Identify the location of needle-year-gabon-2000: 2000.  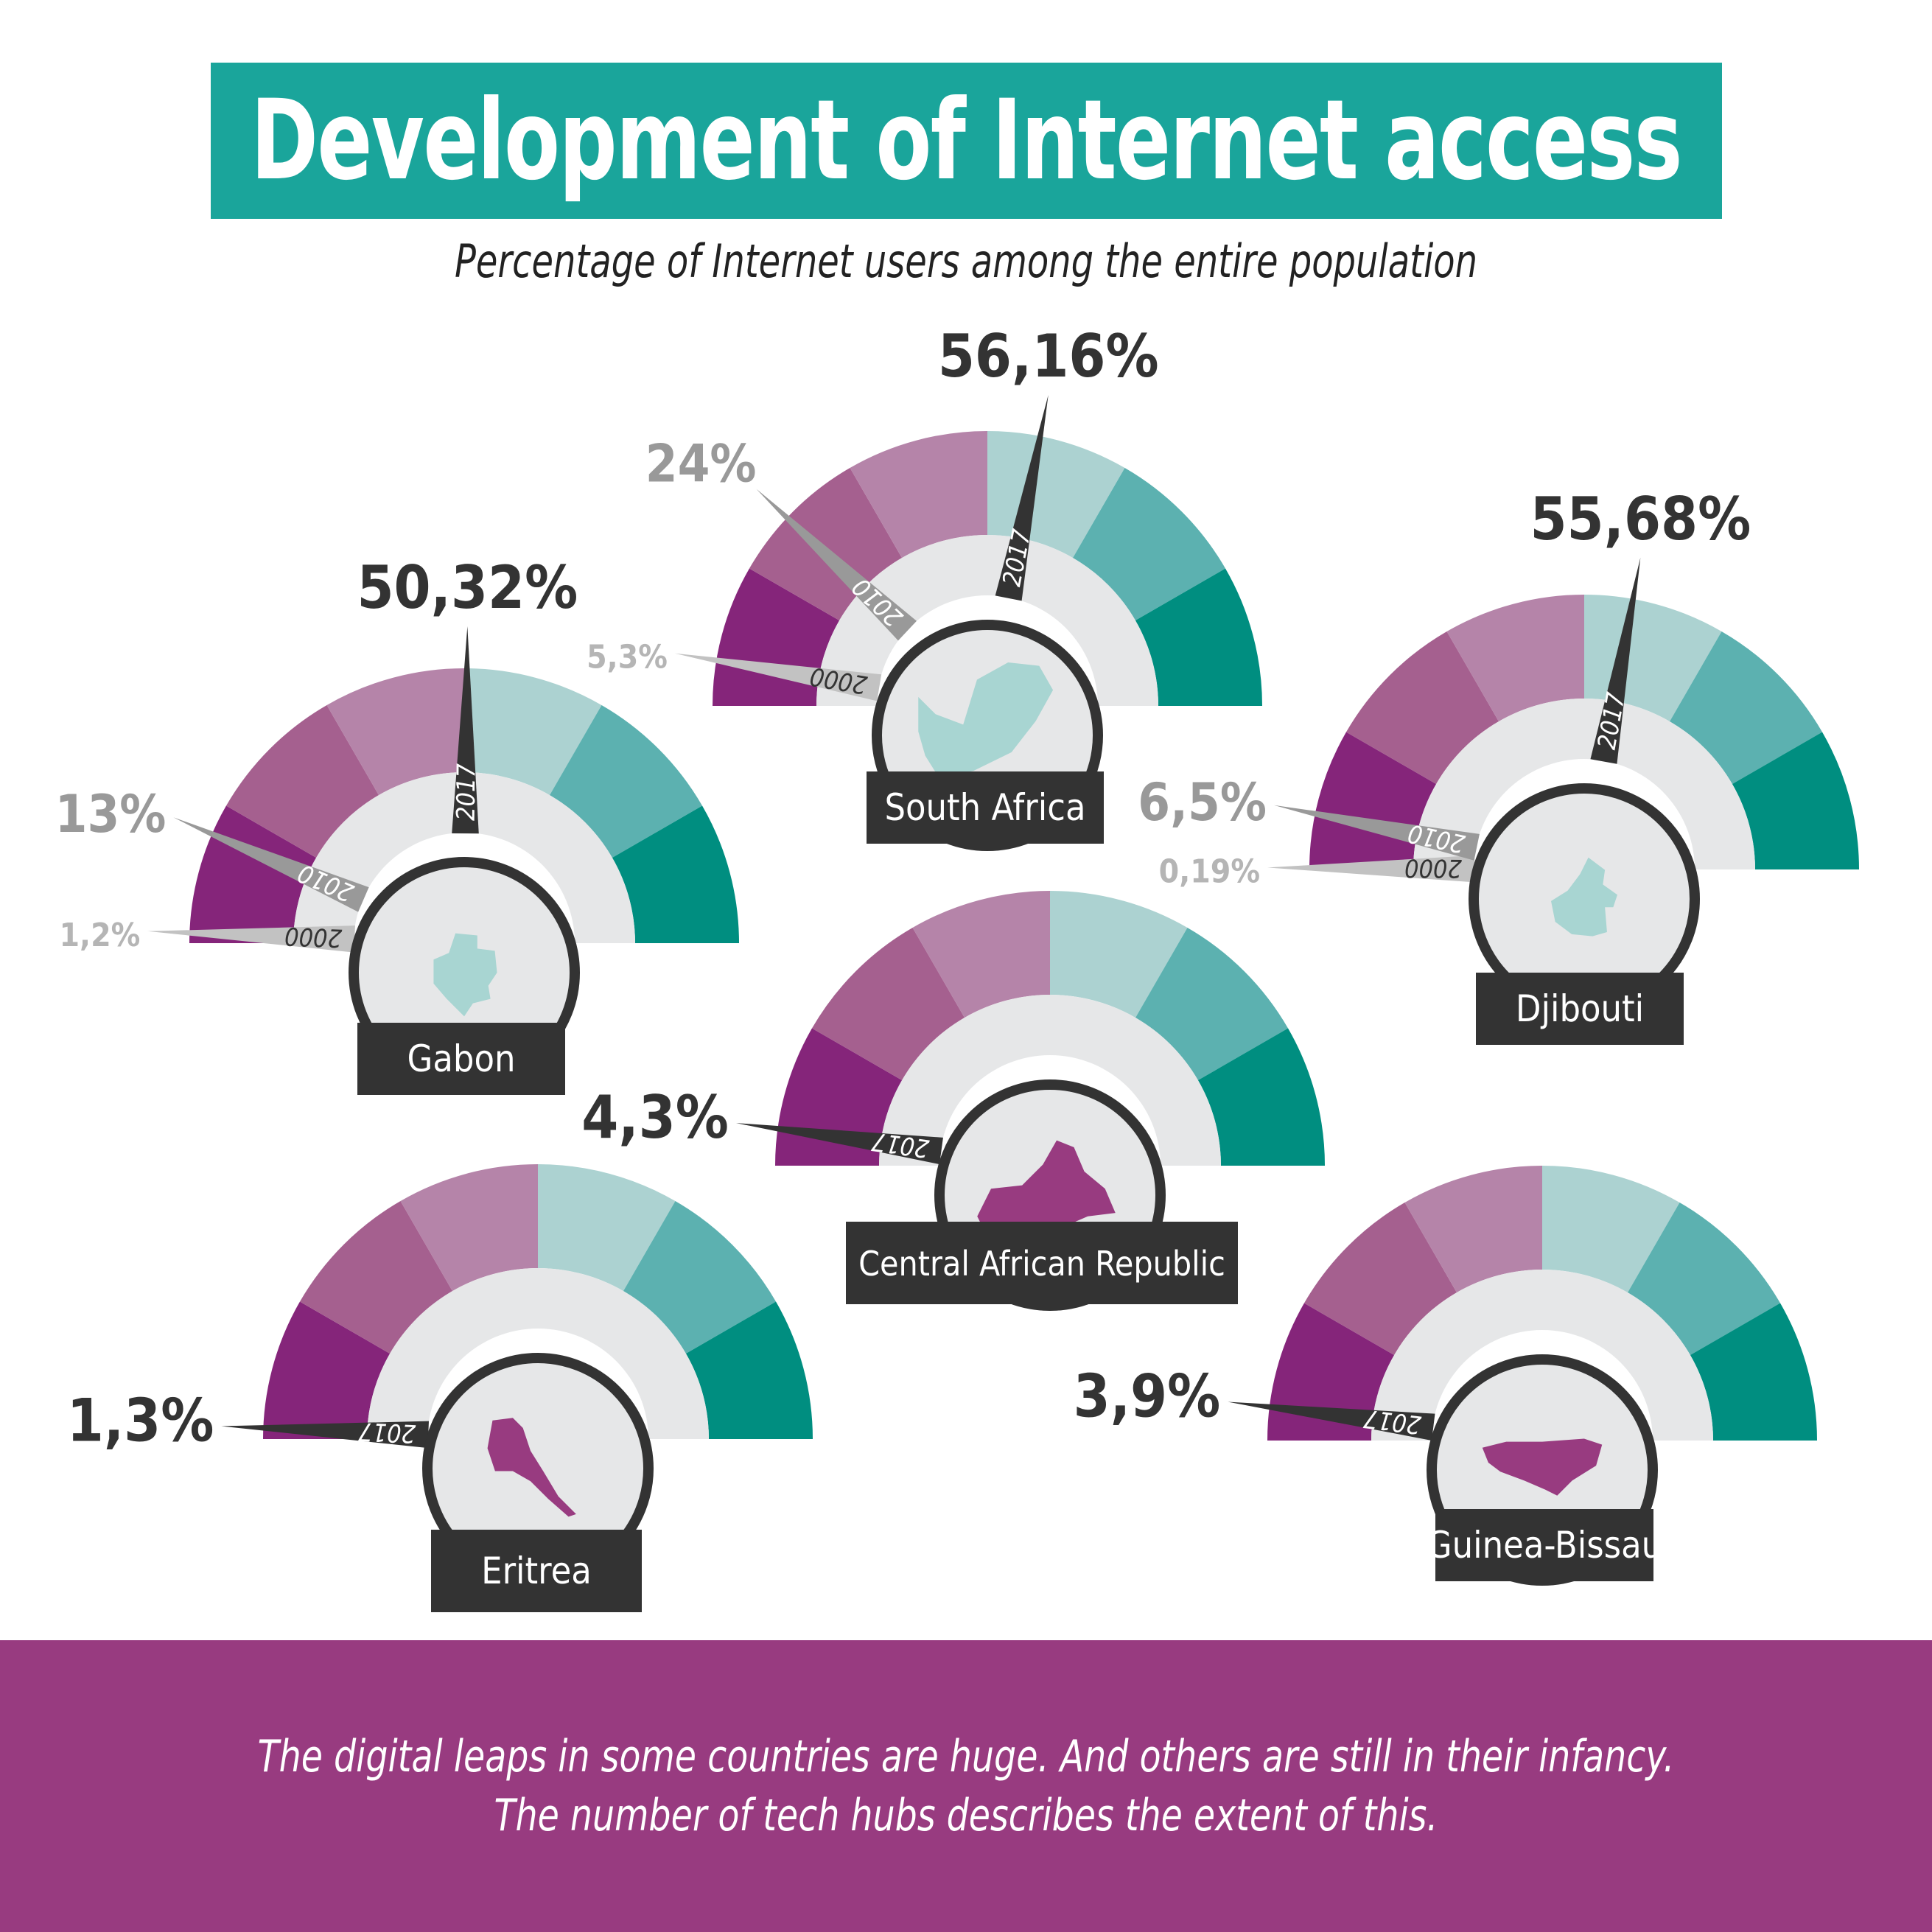
(313, 937).